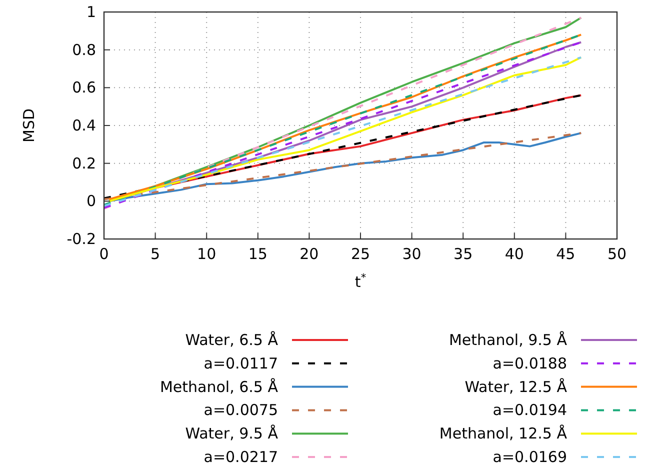  I want to click on legend-label: a=0.0169, so click(529, 457).